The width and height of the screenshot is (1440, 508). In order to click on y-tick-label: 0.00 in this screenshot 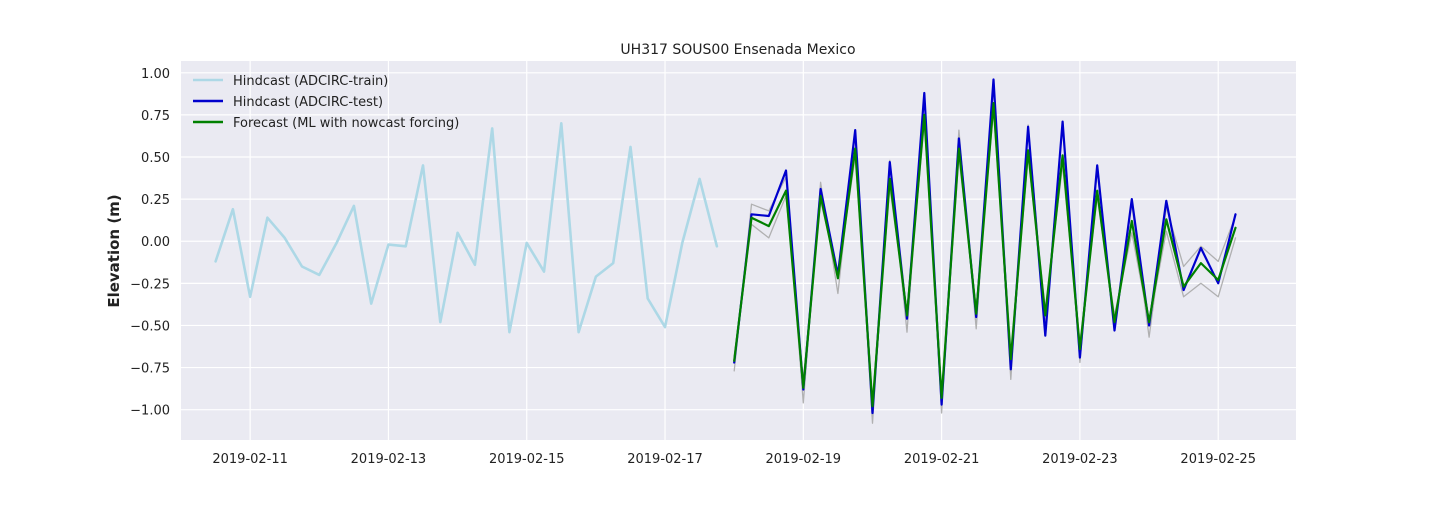, I will do `click(155, 242)`.